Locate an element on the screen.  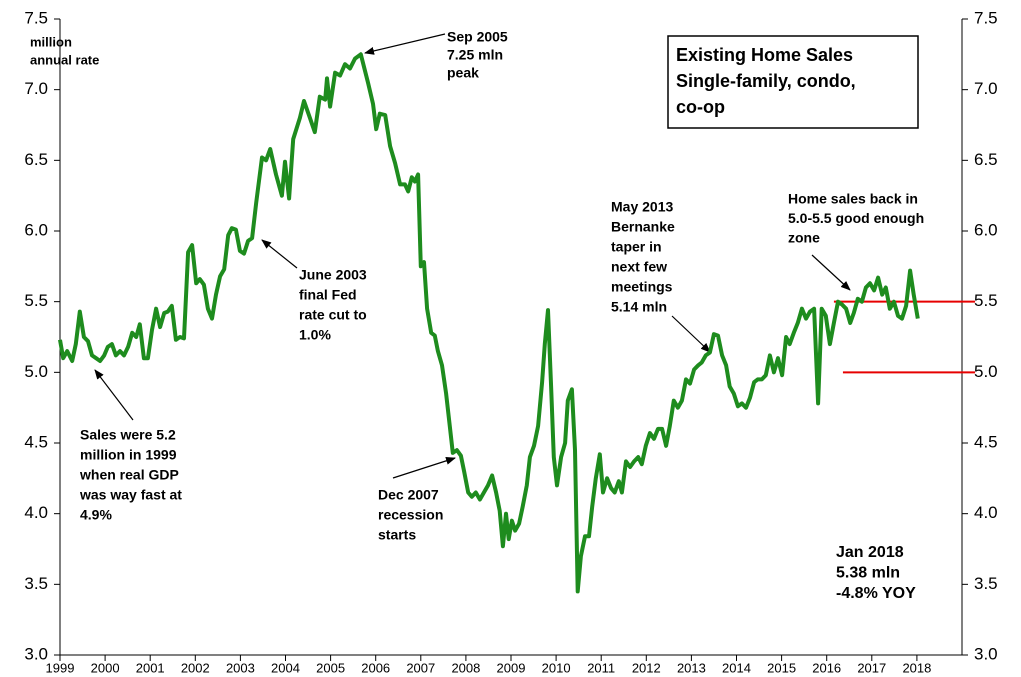
x-tick-label: 2010 is located at coordinates (556, 667).